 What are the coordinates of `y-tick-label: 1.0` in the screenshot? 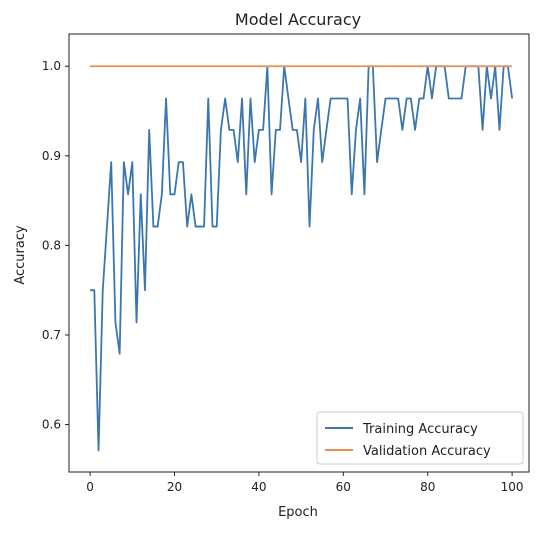 It's located at (51, 66).